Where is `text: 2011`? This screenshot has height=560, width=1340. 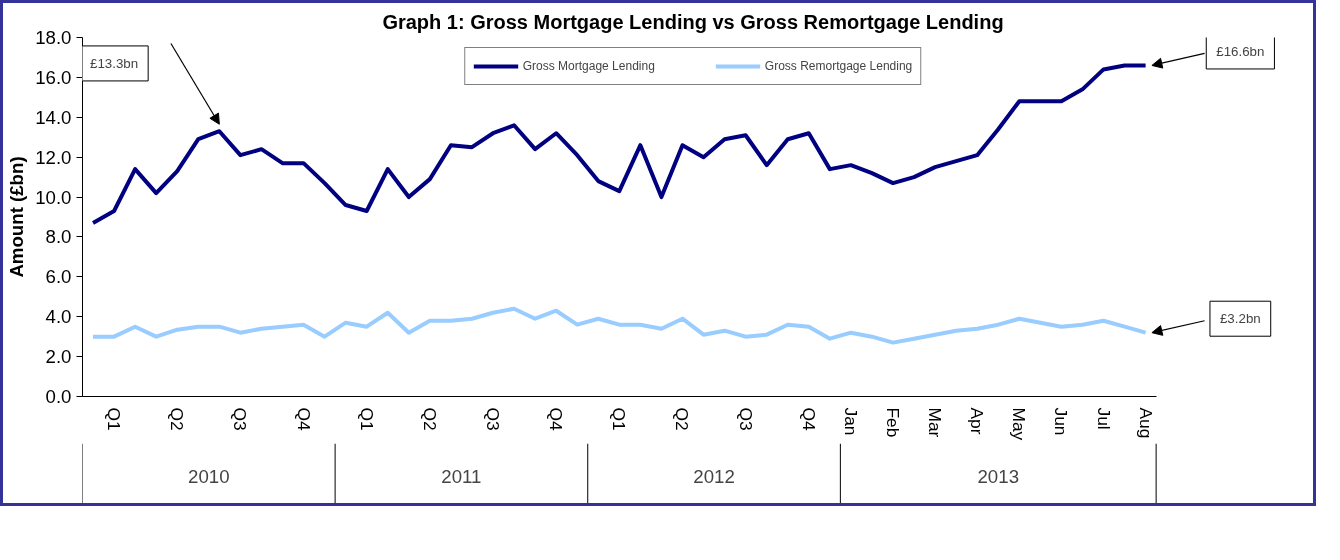 text: 2011 is located at coordinates (461, 476).